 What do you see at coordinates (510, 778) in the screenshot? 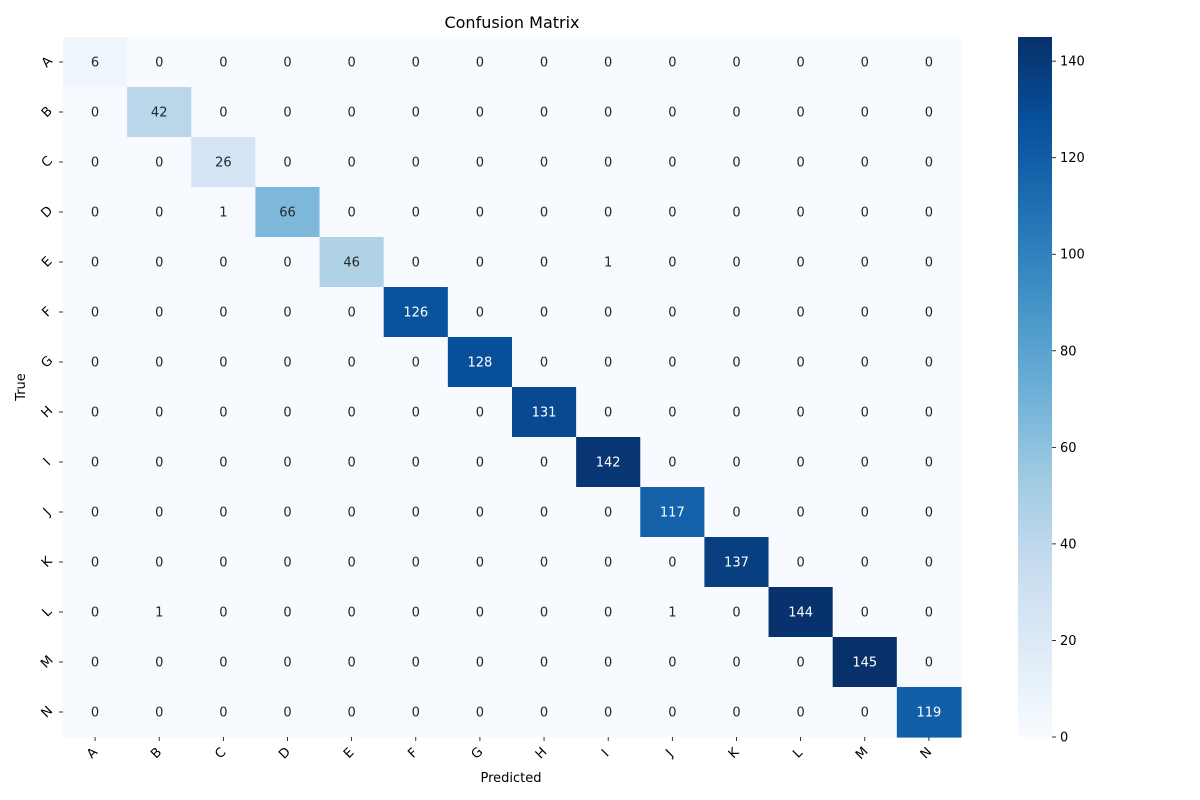
I see `x-axis-label: Predicted` at bounding box center [510, 778].